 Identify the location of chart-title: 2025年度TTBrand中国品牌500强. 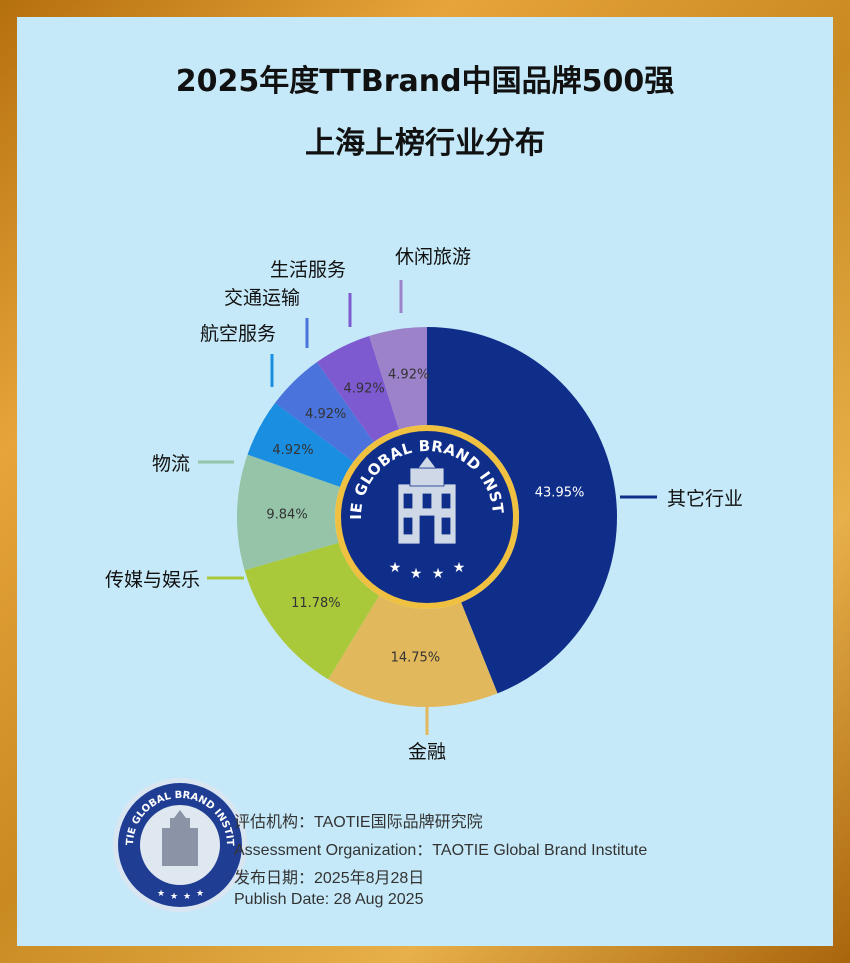
(425, 81).